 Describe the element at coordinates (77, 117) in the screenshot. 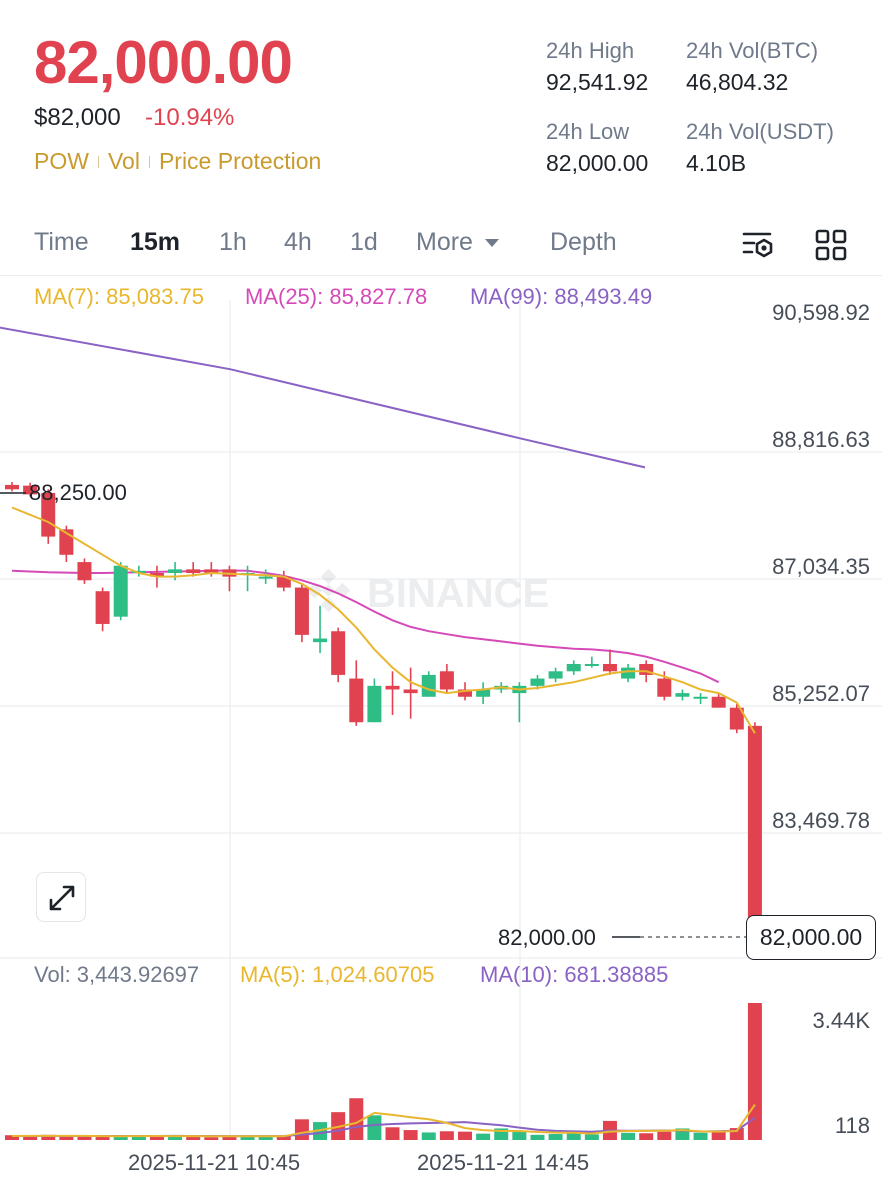

I see `fiat-price: $82,000` at that location.